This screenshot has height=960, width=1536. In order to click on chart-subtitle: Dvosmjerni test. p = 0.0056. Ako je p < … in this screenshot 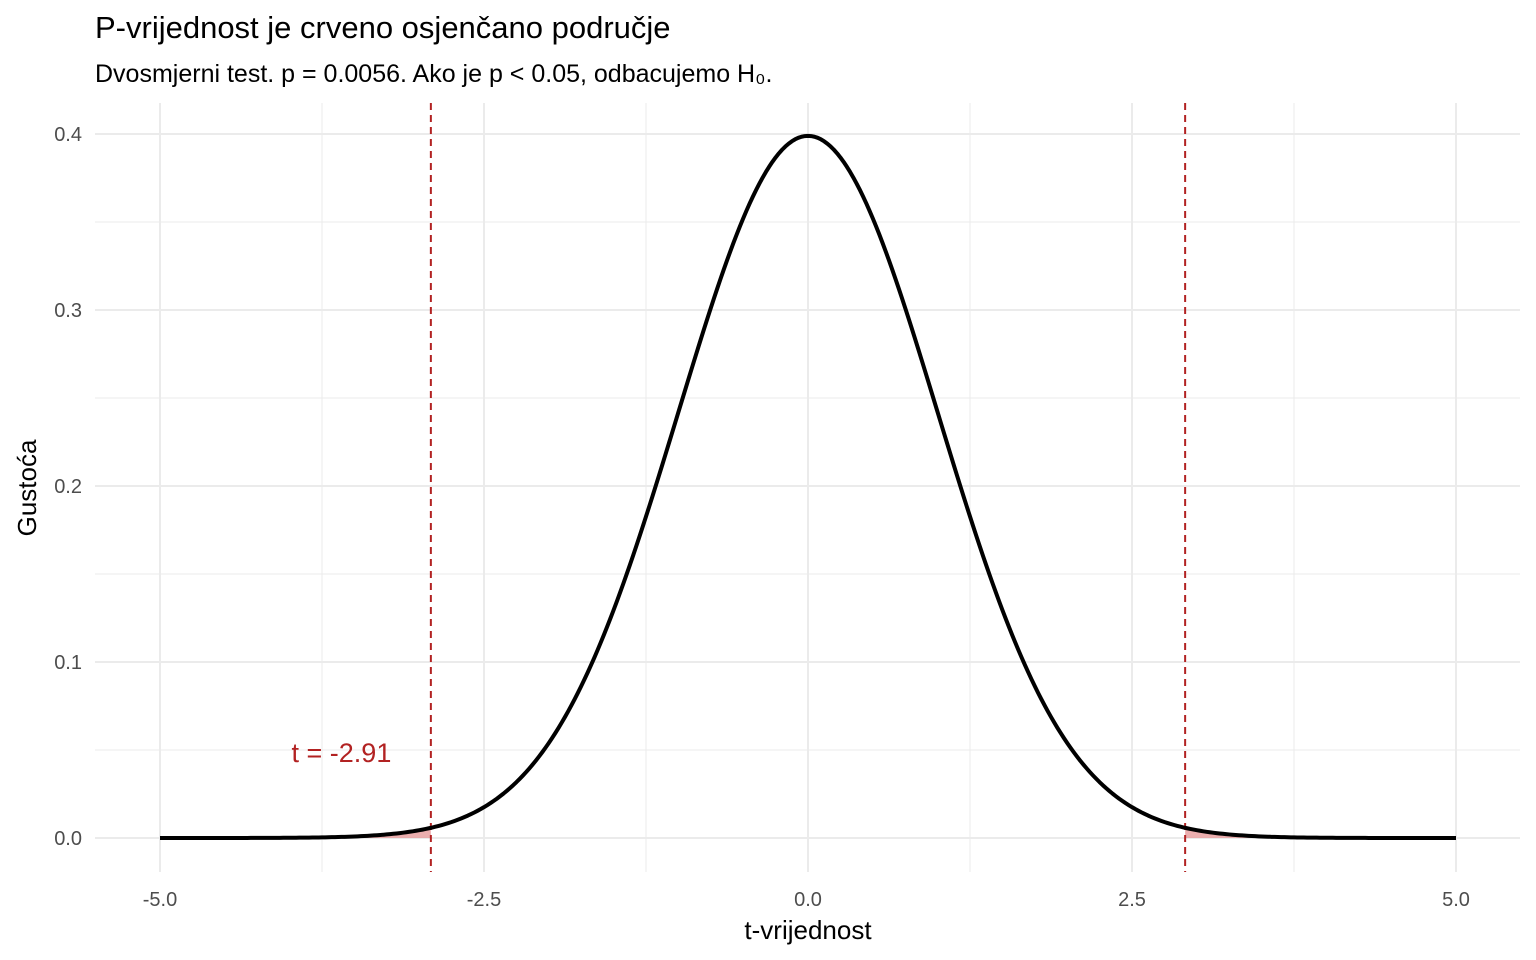, I will do `click(434, 74)`.